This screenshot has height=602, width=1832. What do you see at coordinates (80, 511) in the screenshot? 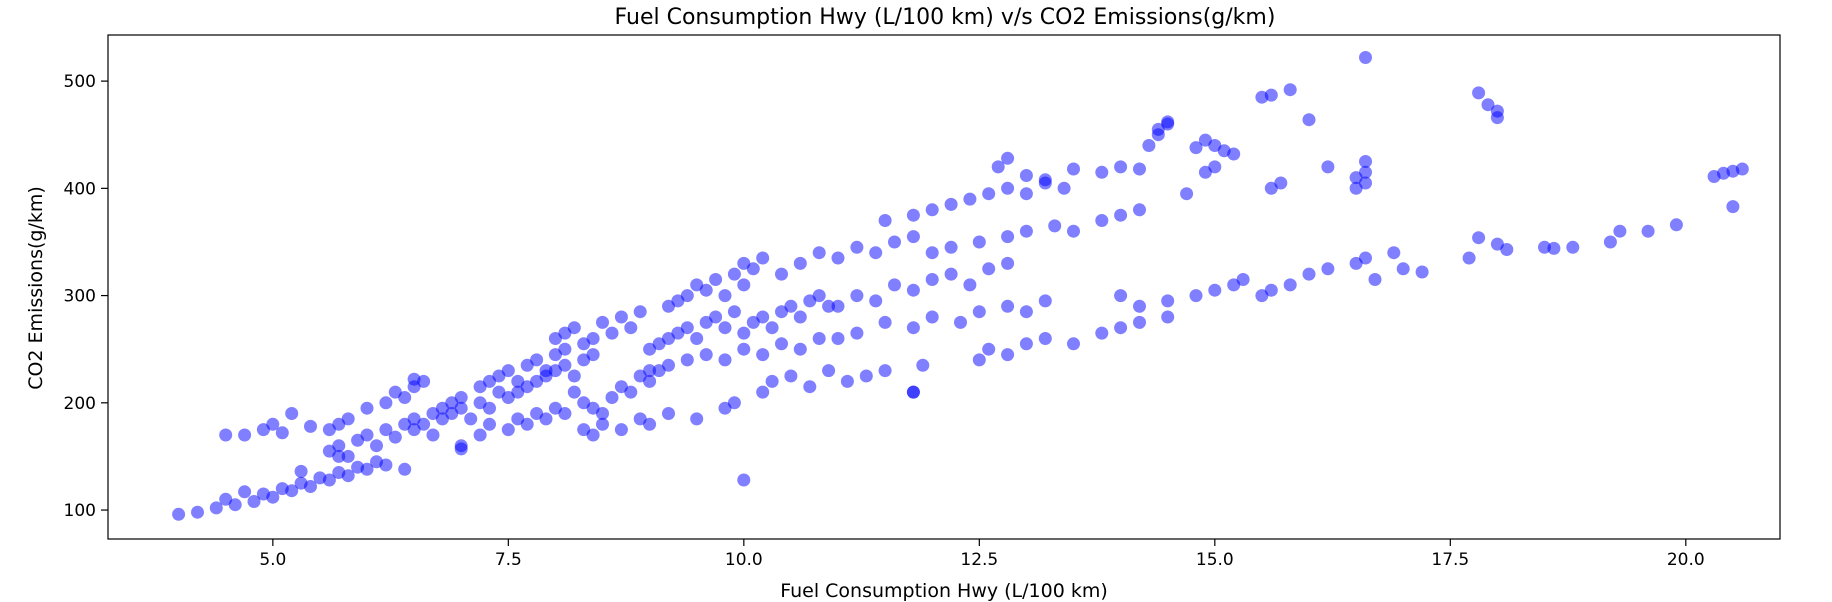
I see `y-tick-label: 100` at bounding box center [80, 511].